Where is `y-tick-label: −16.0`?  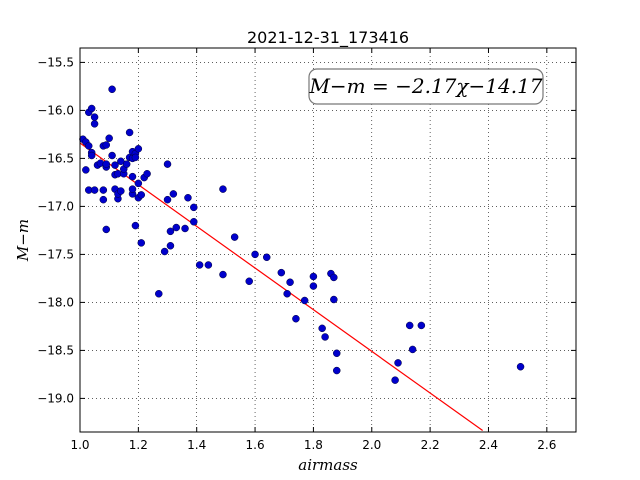
y-tick-label: −16.0 is located at coordinates (55, 110).